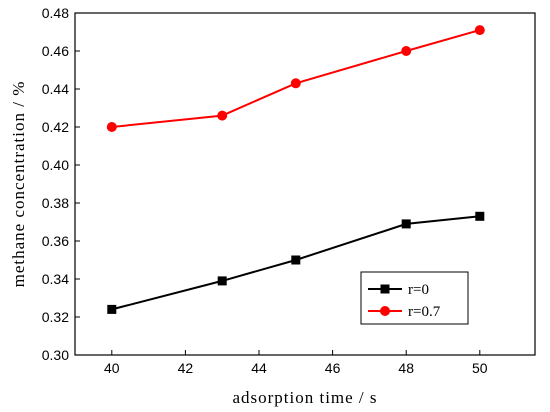  I want to click on y-tick-label: 0.48, so click(55, 13).